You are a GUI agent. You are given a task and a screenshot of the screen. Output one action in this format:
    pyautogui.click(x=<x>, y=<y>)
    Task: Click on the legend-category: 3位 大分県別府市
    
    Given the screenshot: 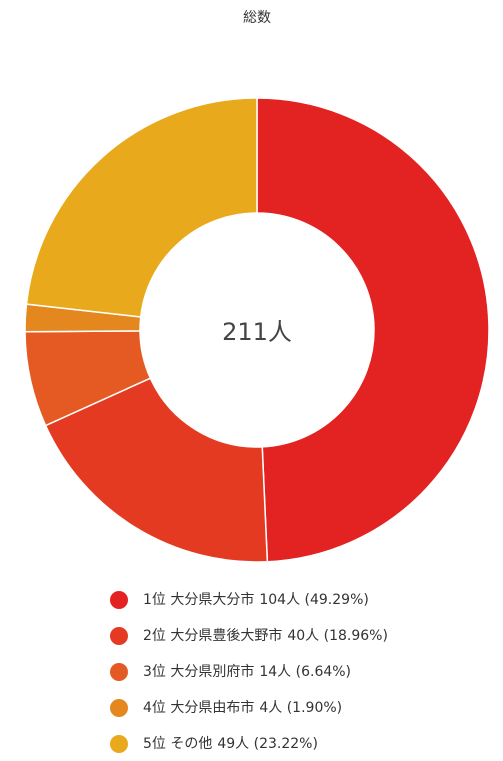 What is the action you would take?
    pyautogui.click(x=198, y=671)
    